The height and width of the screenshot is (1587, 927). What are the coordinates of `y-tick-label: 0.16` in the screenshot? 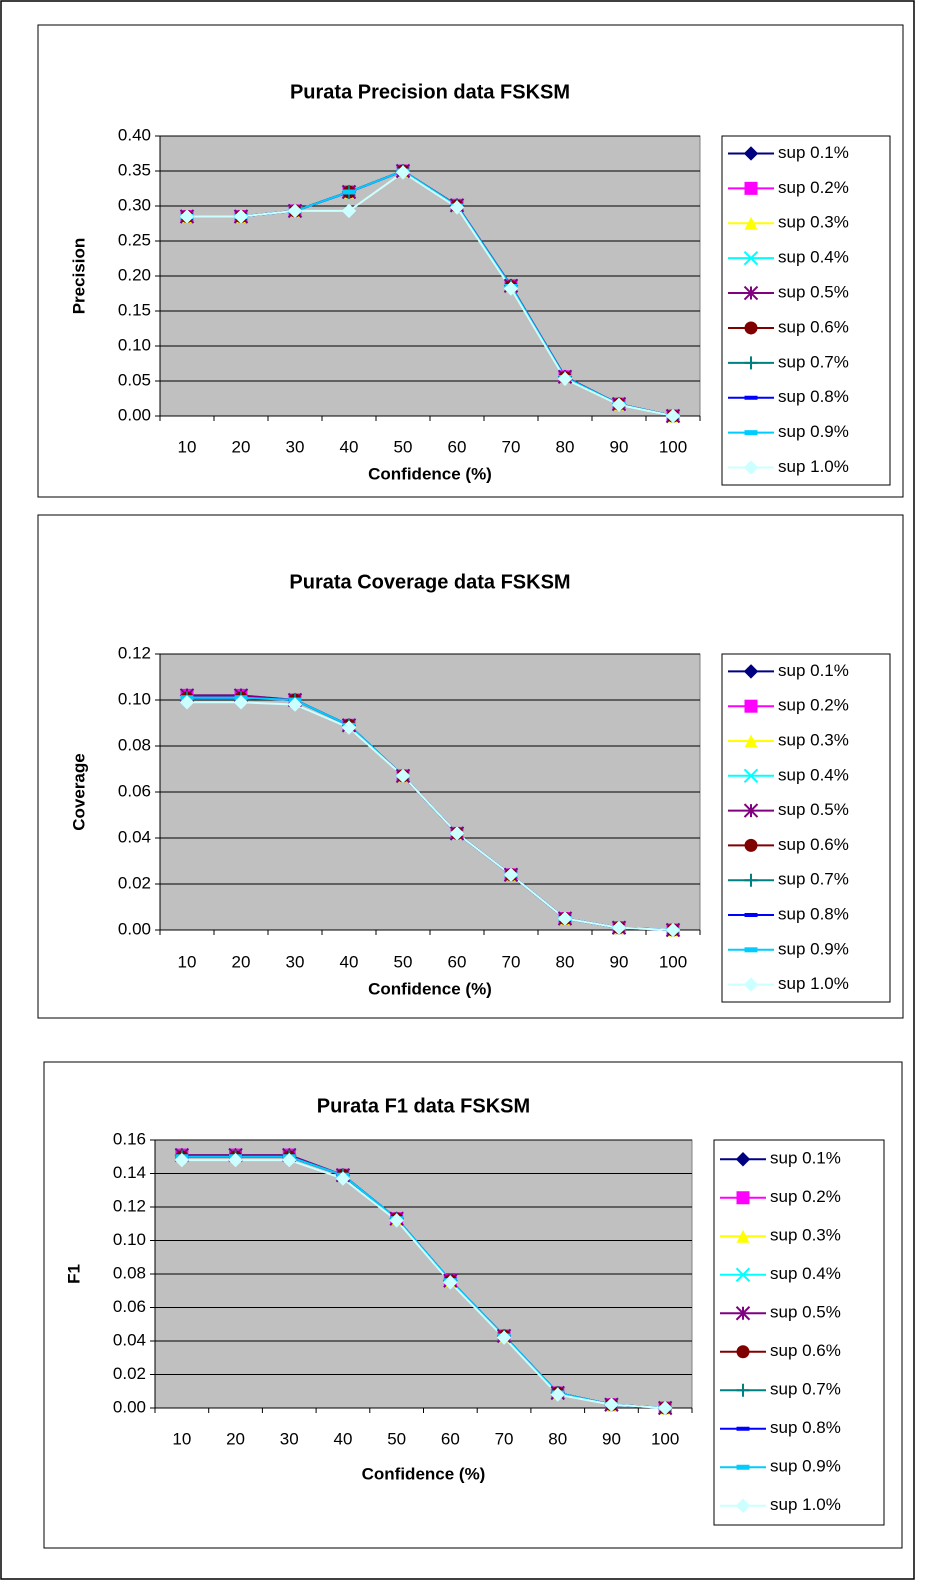 It's located at (129, 1138).